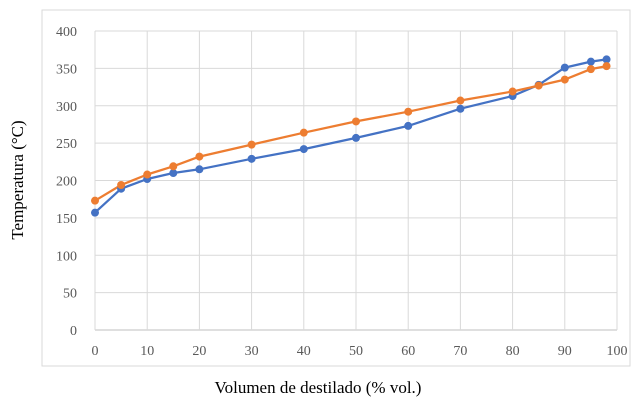  Describe the element at coordinates (66, 107) in the screenshot. I see `y-tick-label: 300` at that location.